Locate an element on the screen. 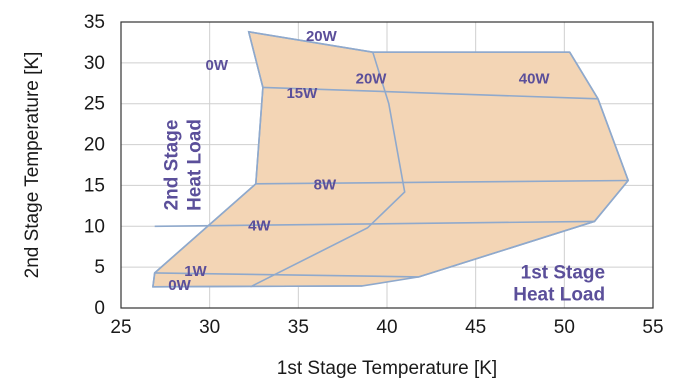 This screenshot has height=379, width=675. side-label-line-0: 2nd Stage is located at coordinates (172, 165).